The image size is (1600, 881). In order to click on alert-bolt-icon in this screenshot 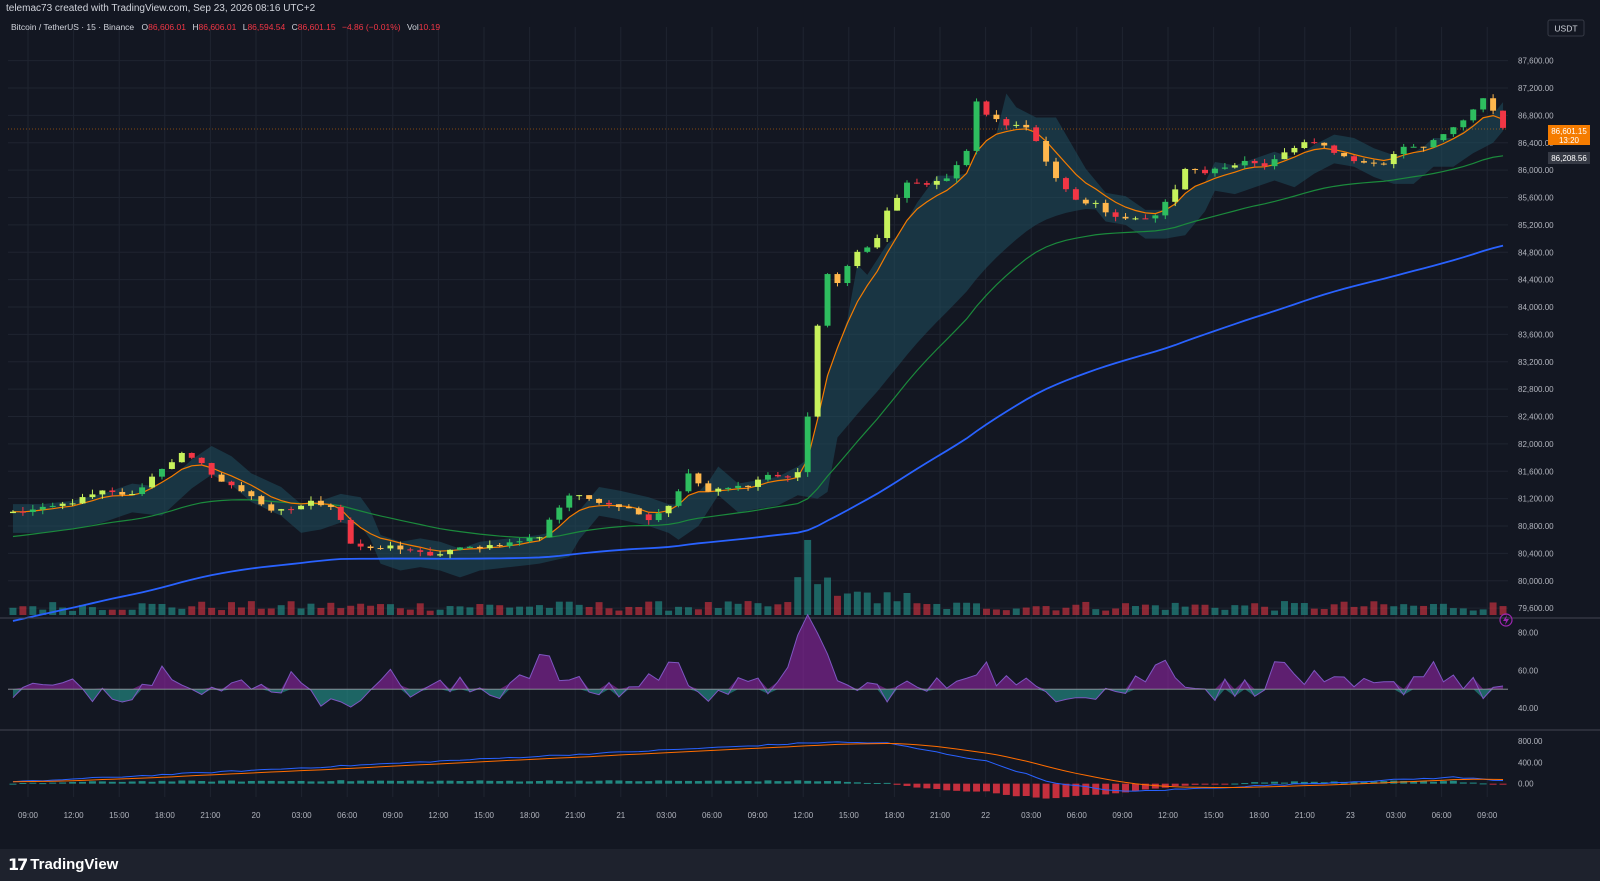, I will do `click(1506, 620)`.